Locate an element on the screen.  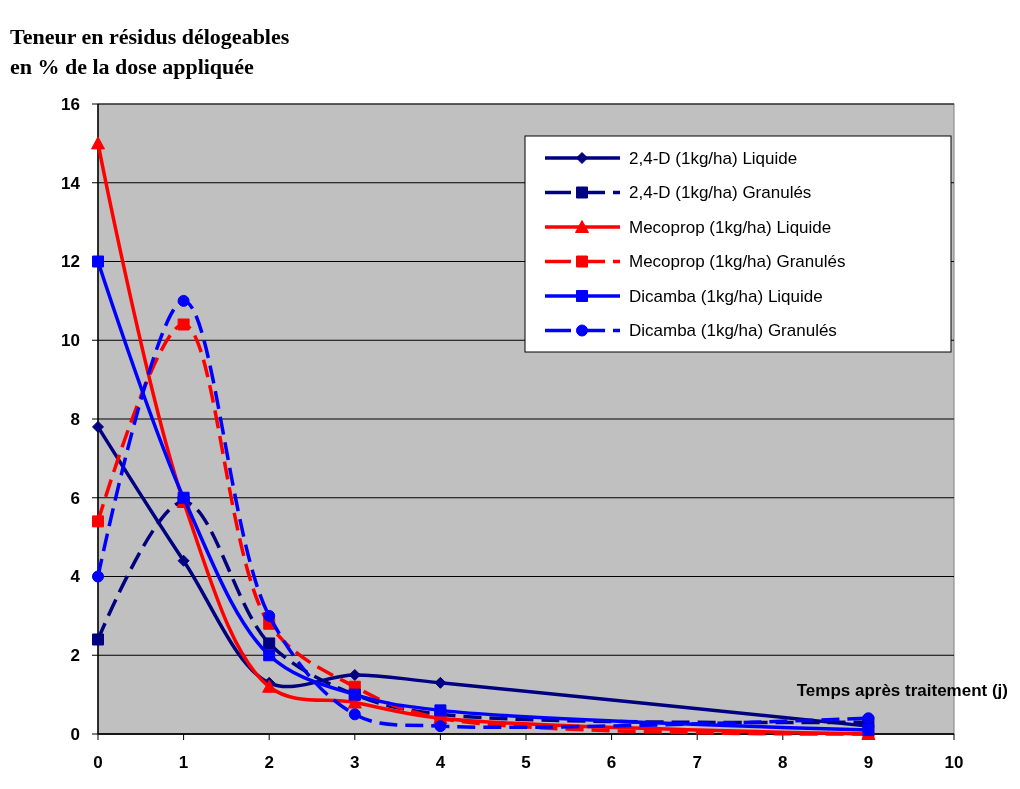
x-tick-label: 0 is located at coordinates (98, 762).